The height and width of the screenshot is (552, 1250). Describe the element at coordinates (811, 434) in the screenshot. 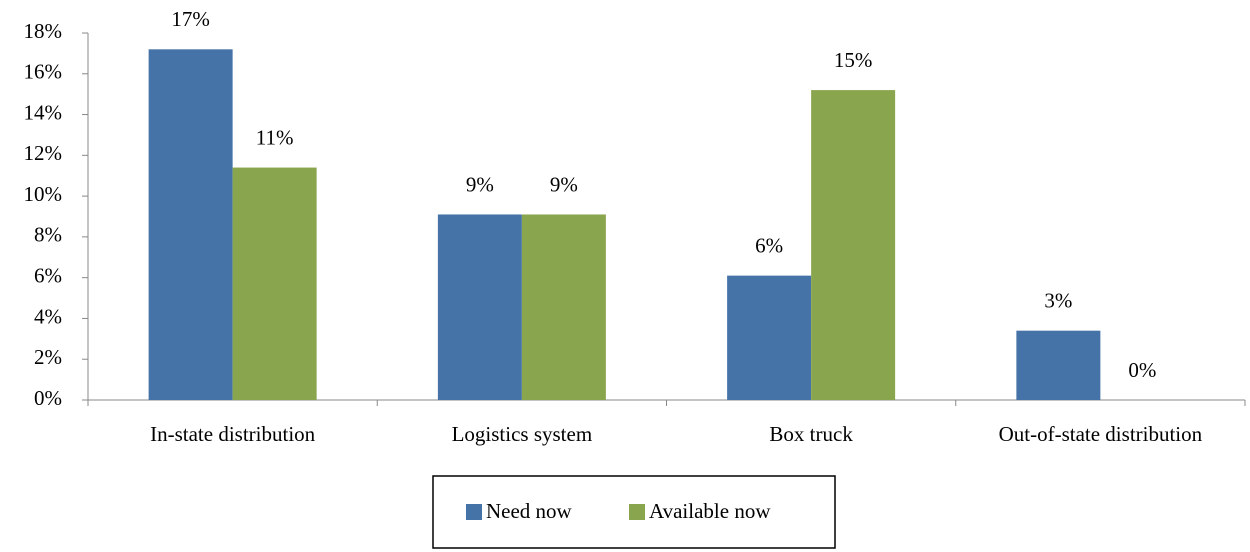

I see `x-tick-label: Box truck` at that location.